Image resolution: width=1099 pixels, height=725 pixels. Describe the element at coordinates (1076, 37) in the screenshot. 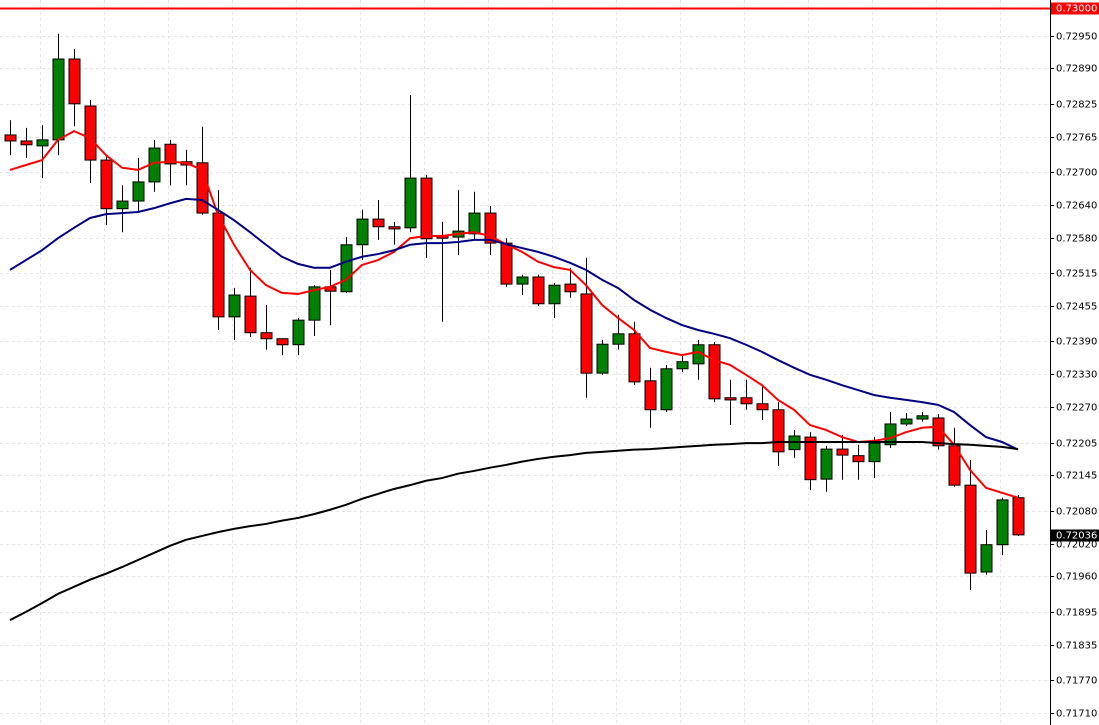

I see `y-tick-label: 0.72950` at that location.